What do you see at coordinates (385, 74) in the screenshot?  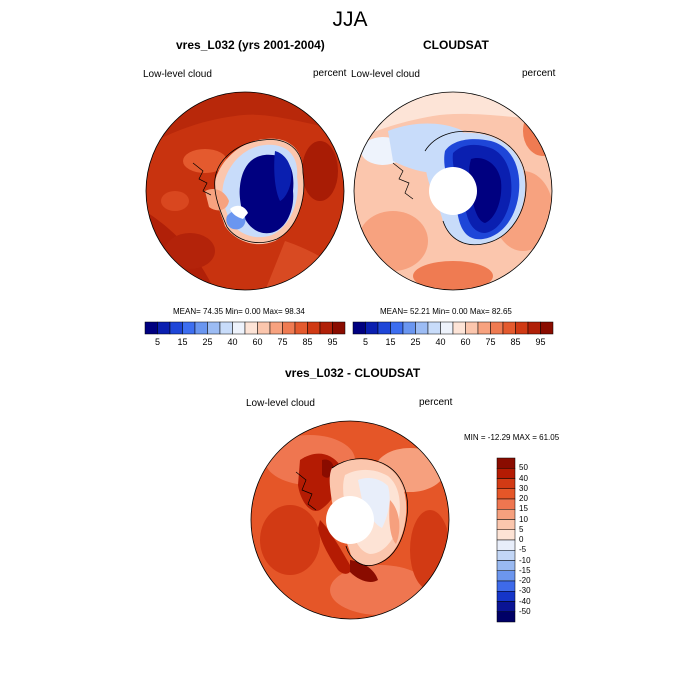 I see `panel-2-left-label: Low-level cloud` at bounding box center [385, 74].